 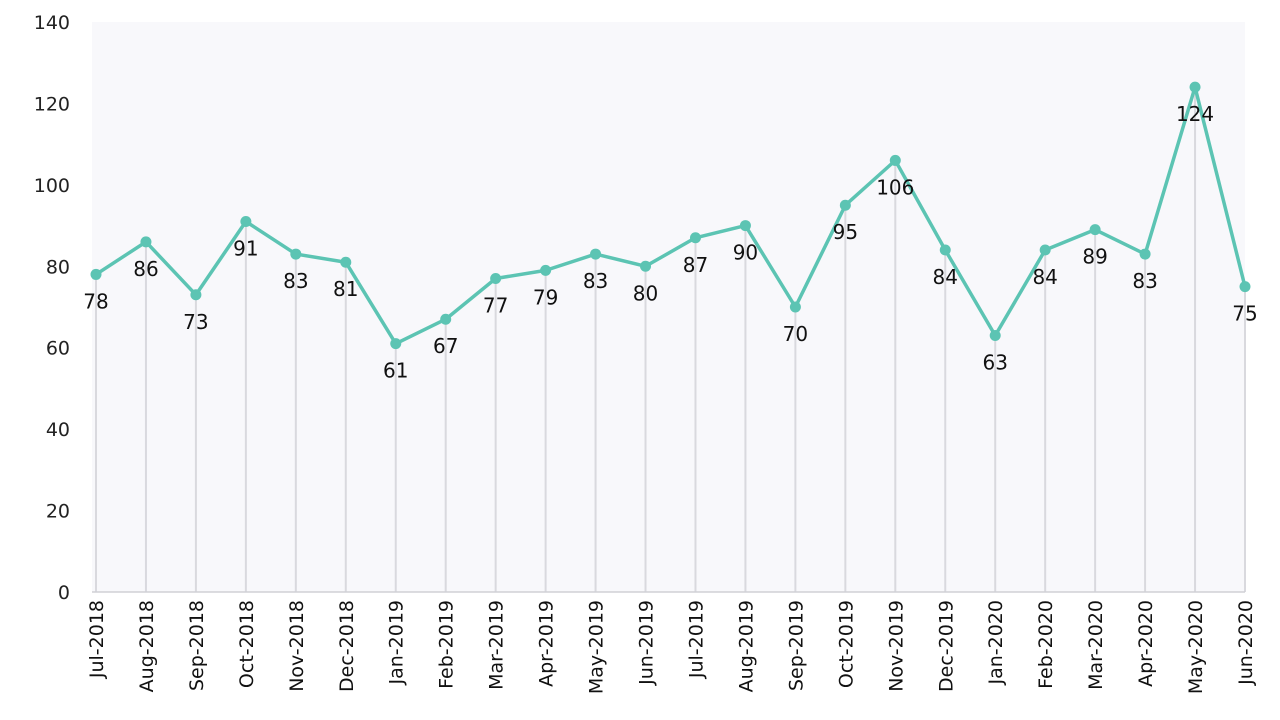 What do you see at coordinates (52, 104) in the screenshot?
I see `y-tick-label: 120` at bounding box center [52, 104].